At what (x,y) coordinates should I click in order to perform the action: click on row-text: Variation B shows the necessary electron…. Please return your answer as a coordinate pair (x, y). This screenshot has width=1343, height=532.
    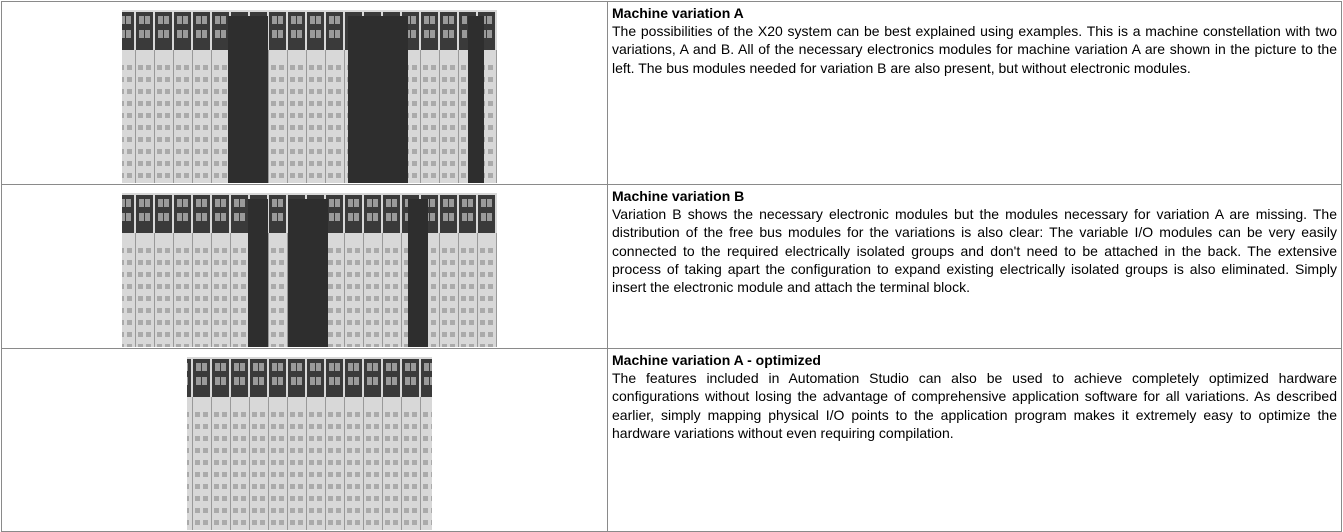
    Looking at the image, I should click on (974, 251).